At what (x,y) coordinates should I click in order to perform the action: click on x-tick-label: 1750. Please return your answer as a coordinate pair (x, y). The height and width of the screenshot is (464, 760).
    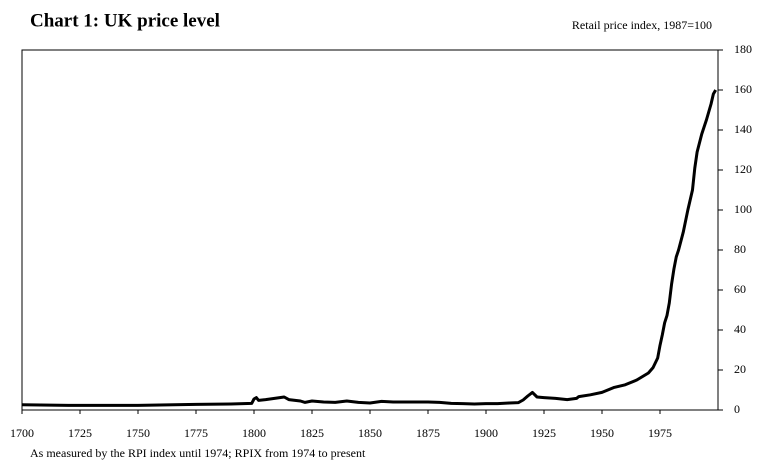
    Looking at the image, I should click on (138, 433).